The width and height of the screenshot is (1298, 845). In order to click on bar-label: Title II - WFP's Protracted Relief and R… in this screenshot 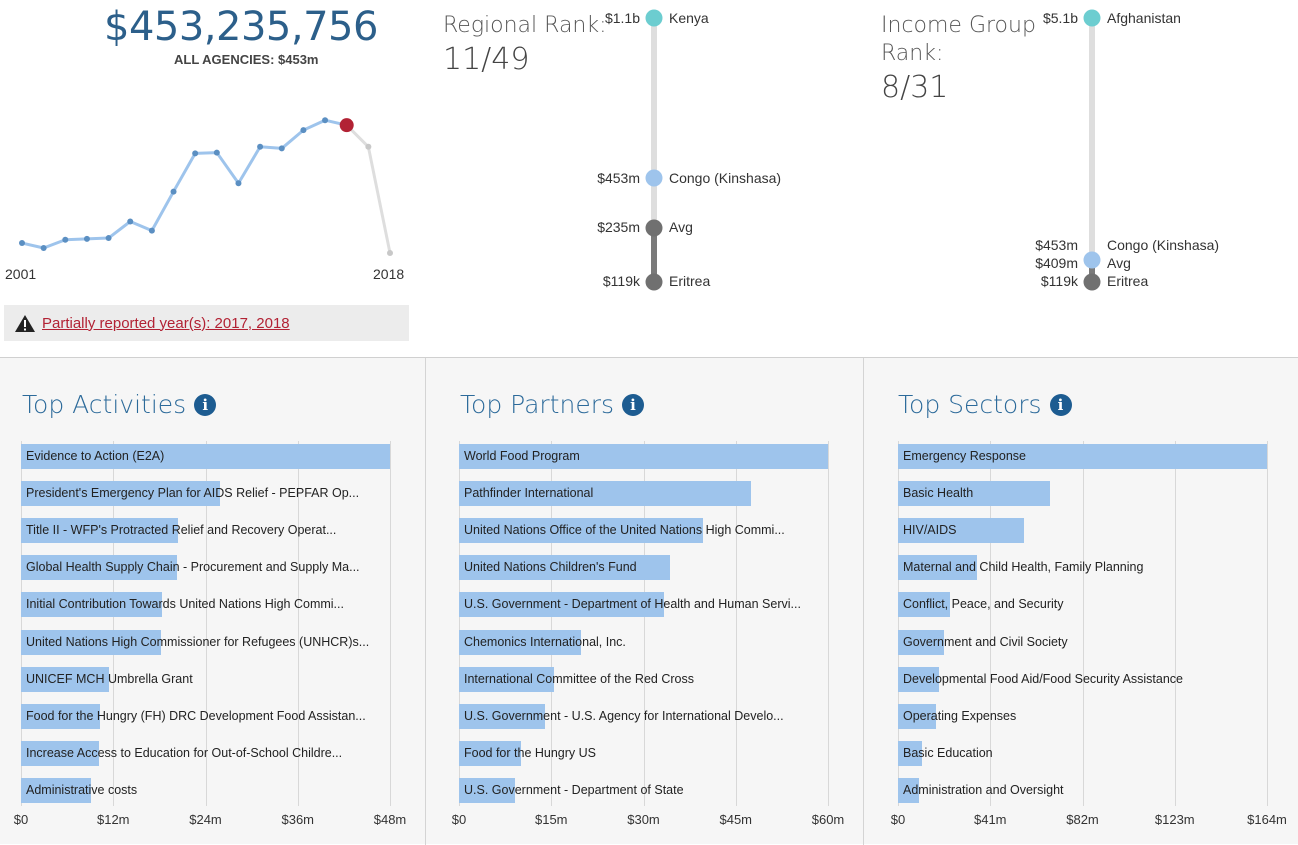, I will do `click(181, 530)`.